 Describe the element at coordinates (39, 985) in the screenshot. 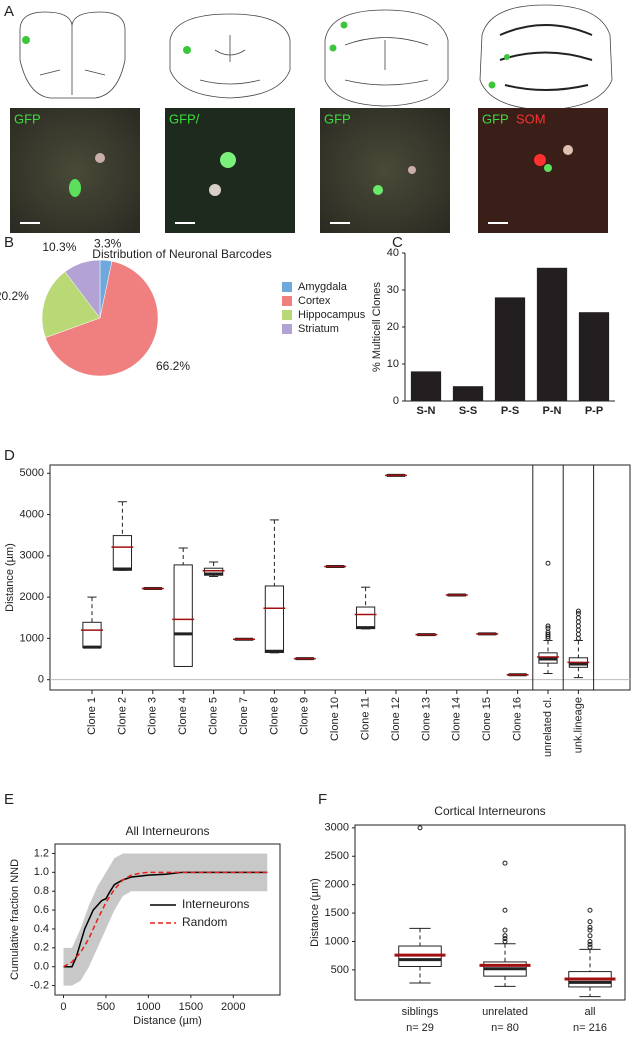

I see `y-tick-label: -0.2` at that location.